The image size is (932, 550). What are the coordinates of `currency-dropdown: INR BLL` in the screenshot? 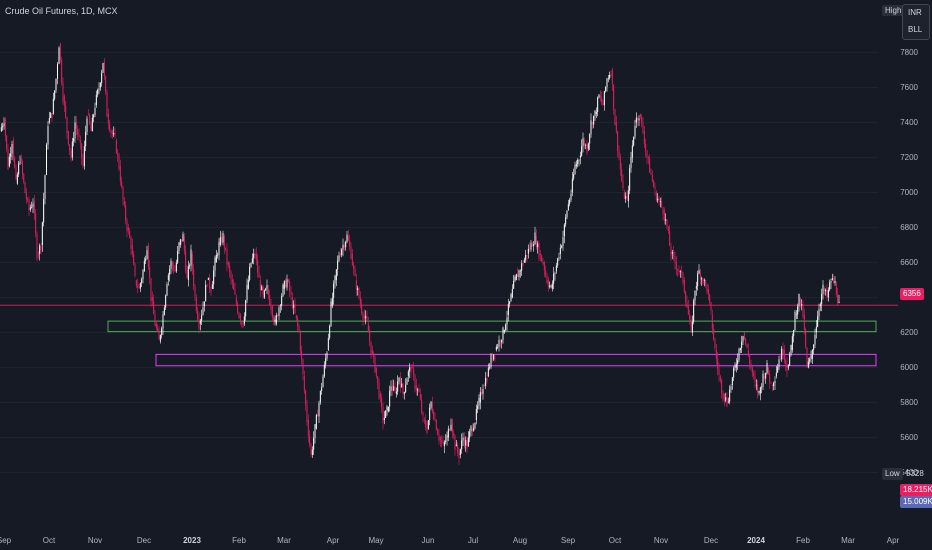 It's located at (916, 22).